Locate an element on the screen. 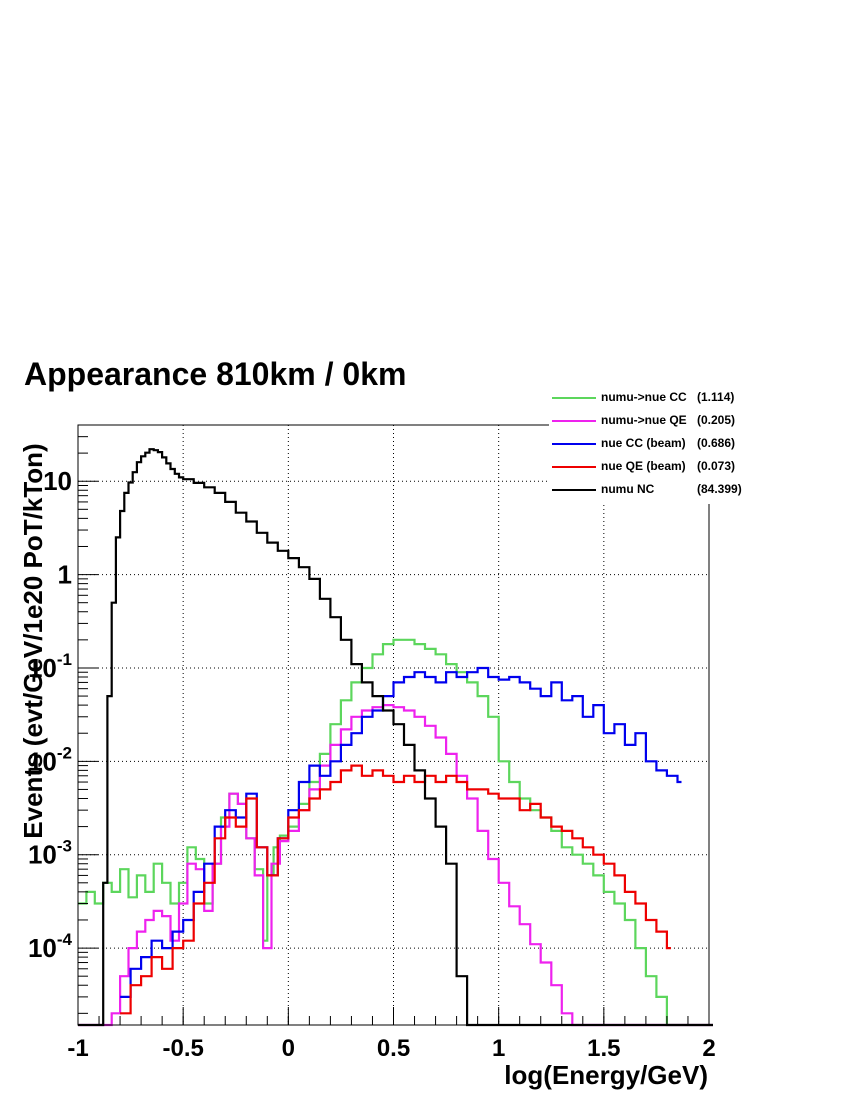 The image size is (850, 1100). legend-entry: numu->nue CC (1.114) is located at coordinates (652, 397).